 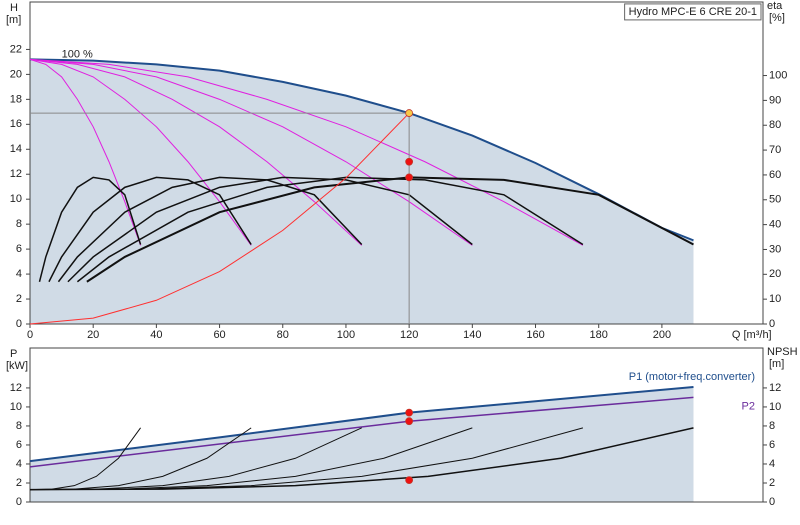 I want to click on y2-tick-label: 8, so click(x=772, y=426).